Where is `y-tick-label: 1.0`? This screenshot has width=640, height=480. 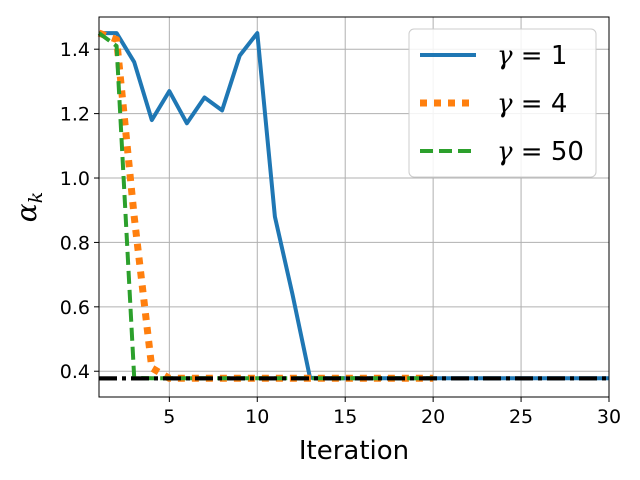 y-tick-label: 1.0 is located at coordinates (75, 179).